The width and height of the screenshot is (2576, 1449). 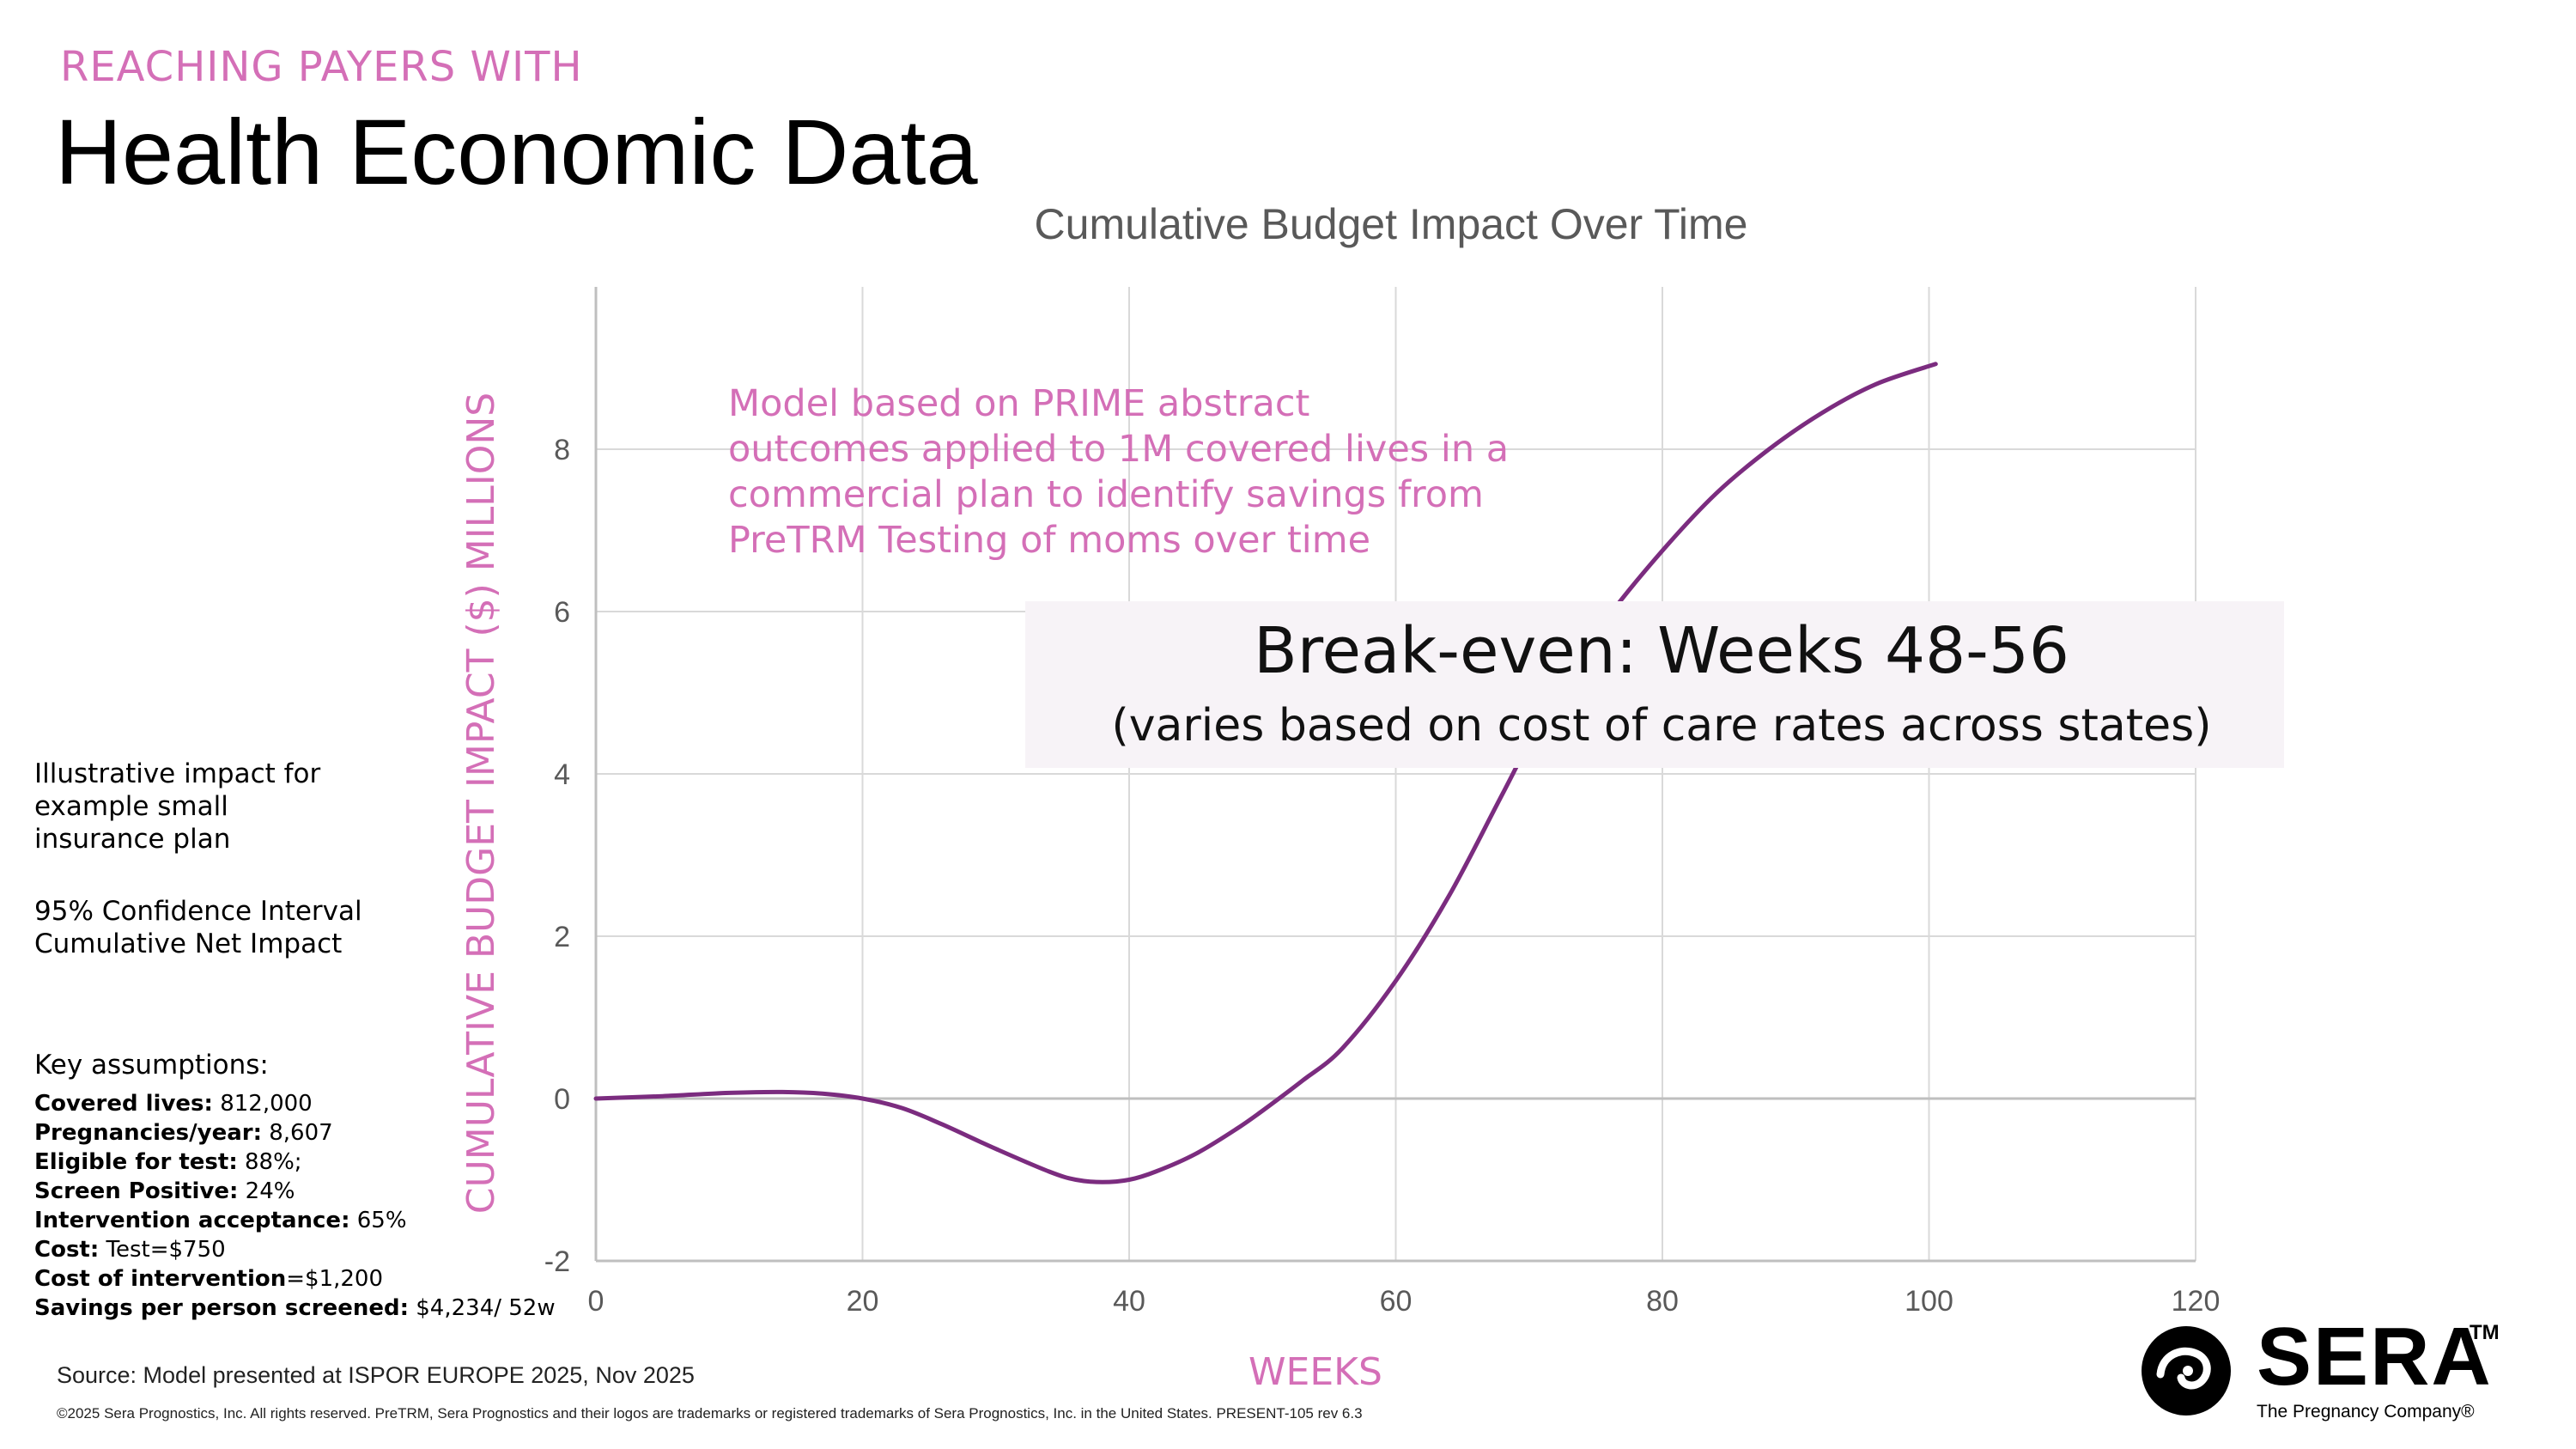 I want to click on ci-line-1: 95% Confidence Interval, so click(x=198, y=911).